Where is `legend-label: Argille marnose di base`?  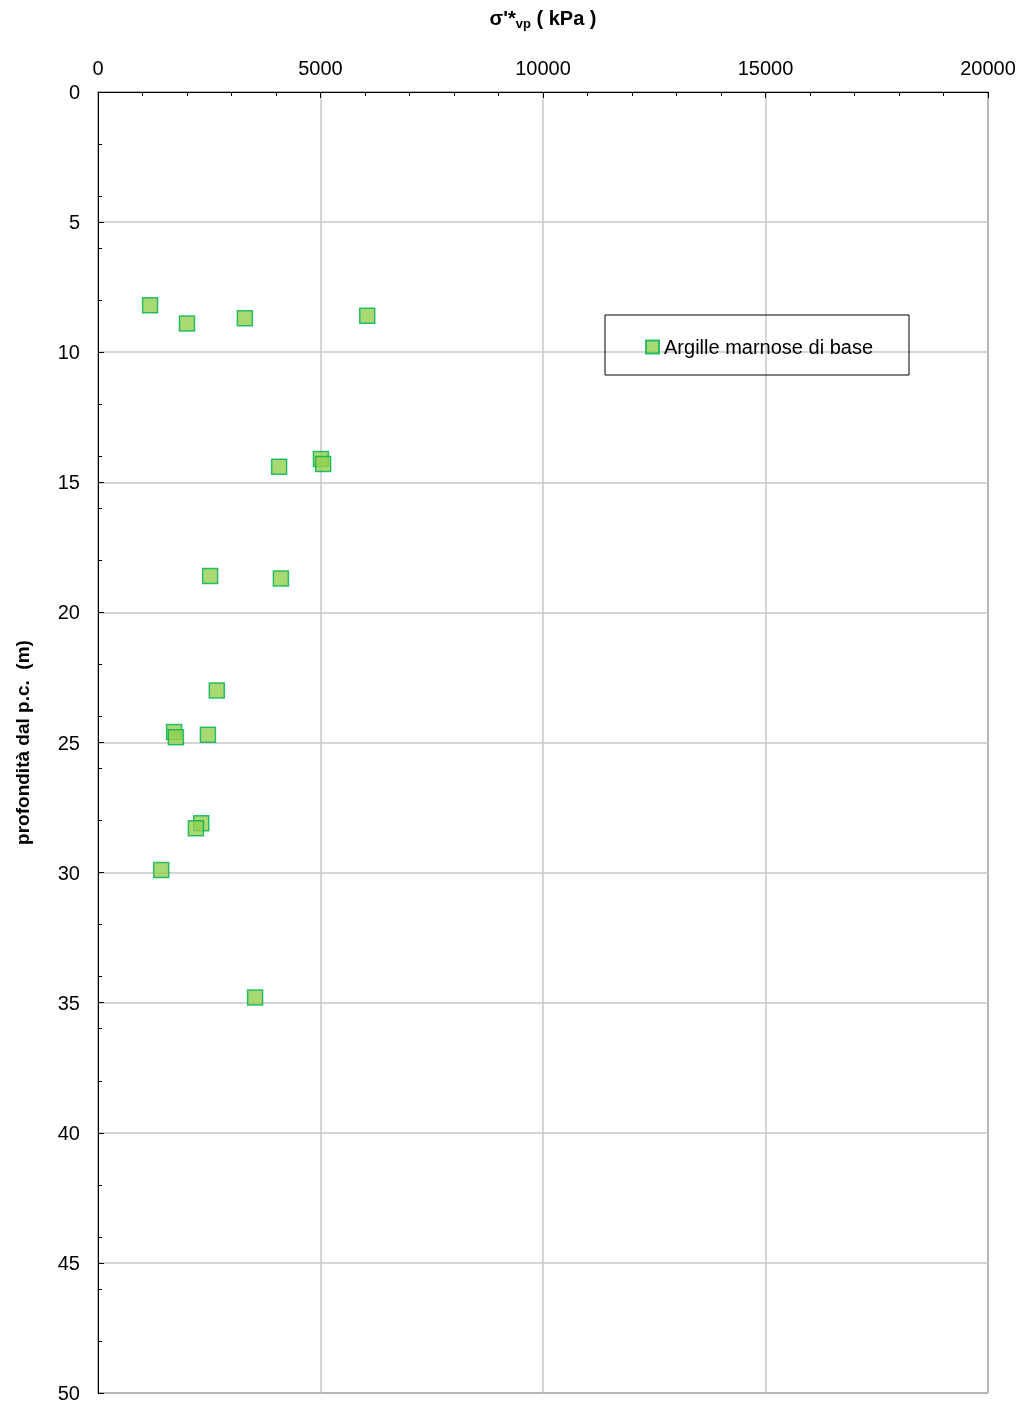
legend-label: Argille marnose di base is located at coordinates (769, 347).